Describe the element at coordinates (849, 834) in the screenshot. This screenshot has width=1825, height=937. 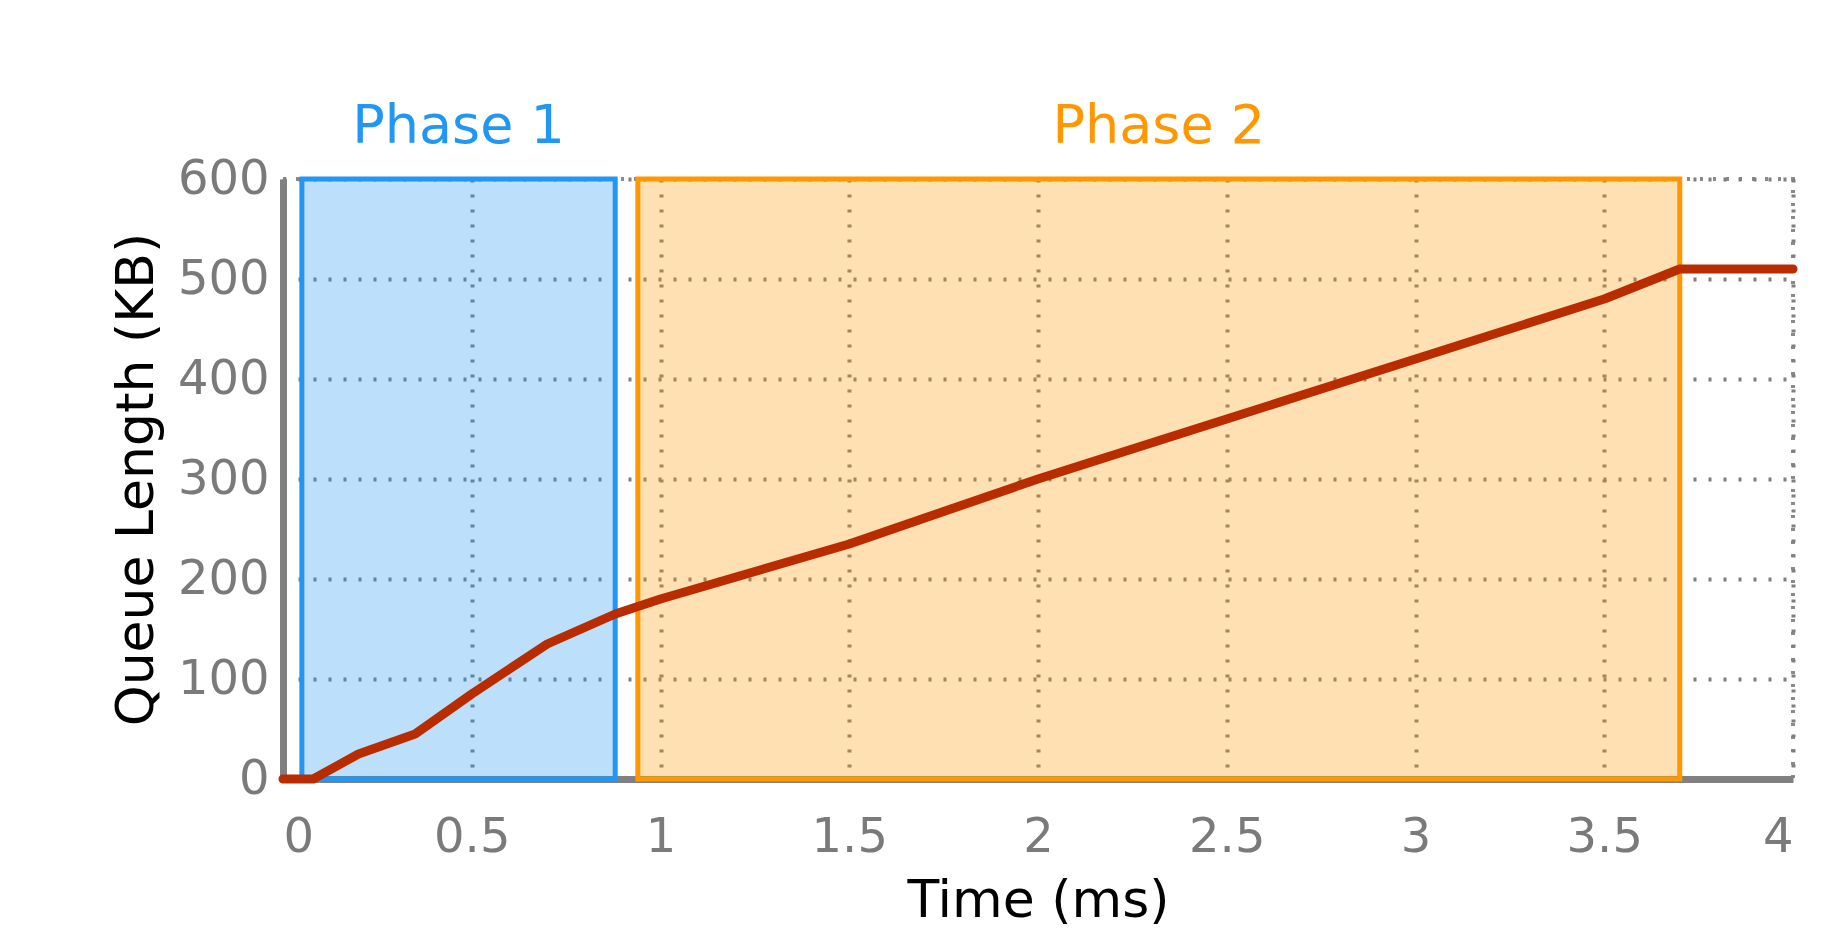
I see `x-tick-label: 1.5` at that location.